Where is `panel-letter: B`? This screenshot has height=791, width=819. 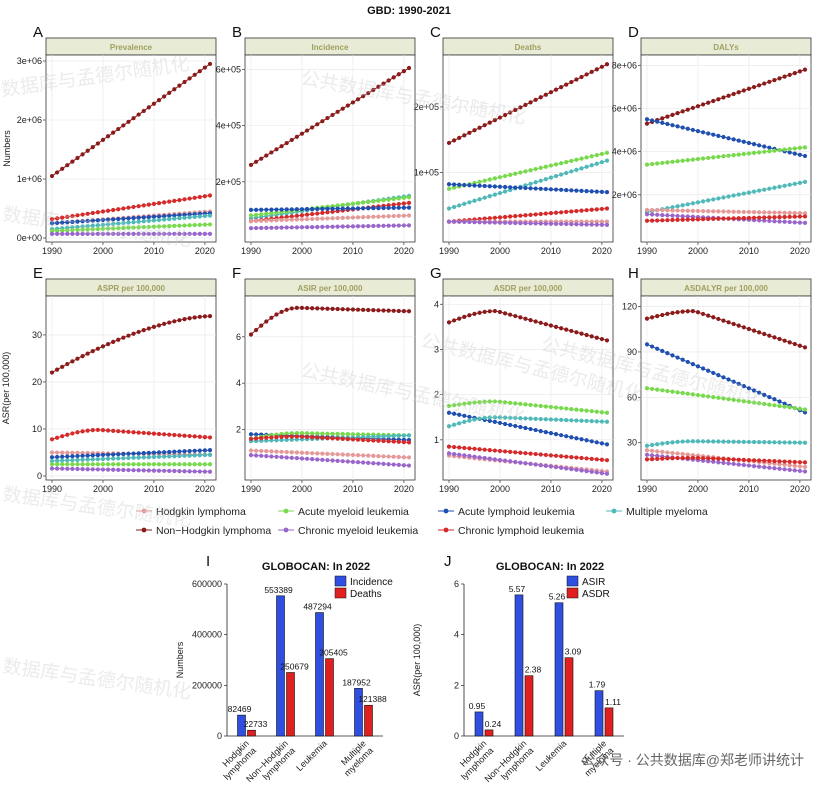 panel-letter: B is located at coordinates (237, 32).